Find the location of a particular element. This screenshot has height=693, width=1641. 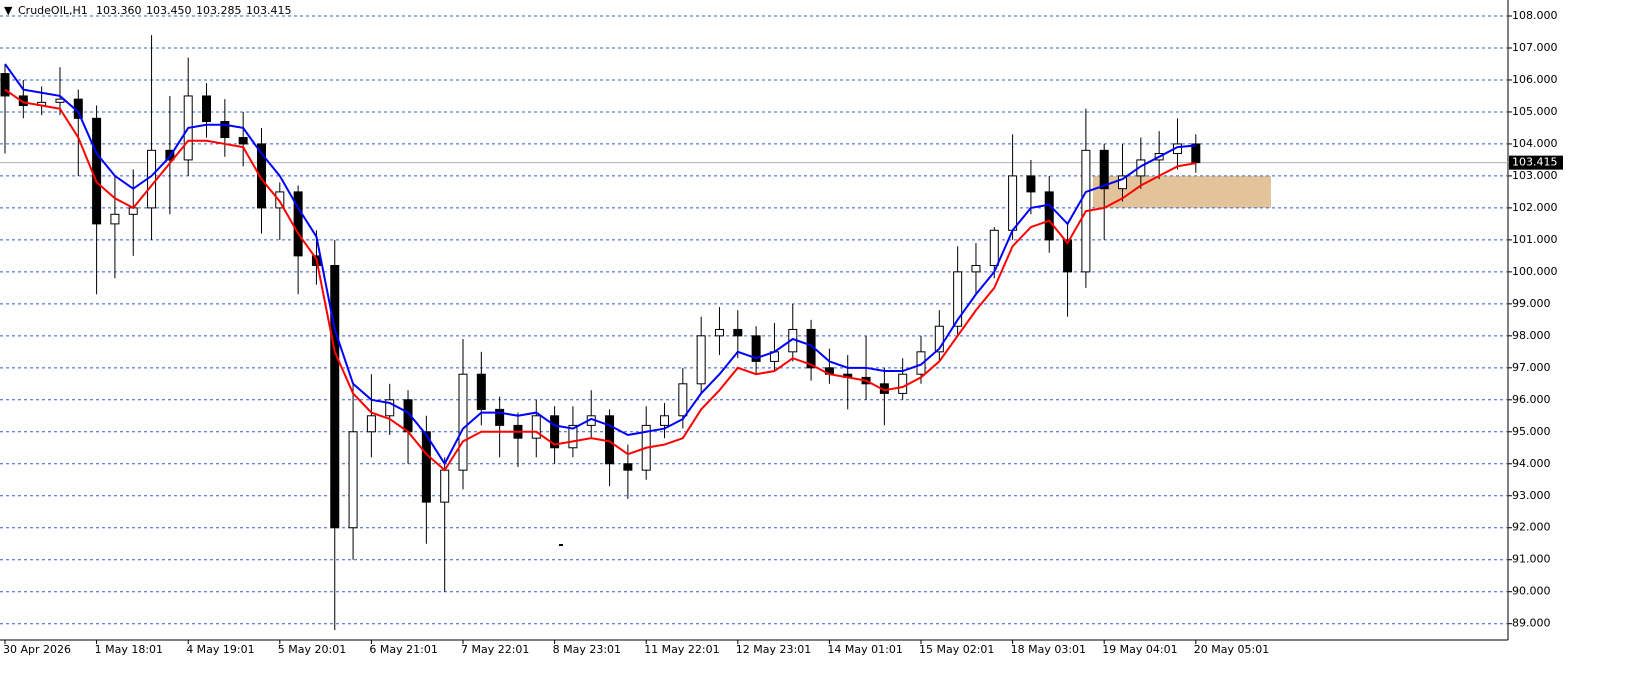

y-tick-label: 92.000 is located at coordinates (1531, 527).